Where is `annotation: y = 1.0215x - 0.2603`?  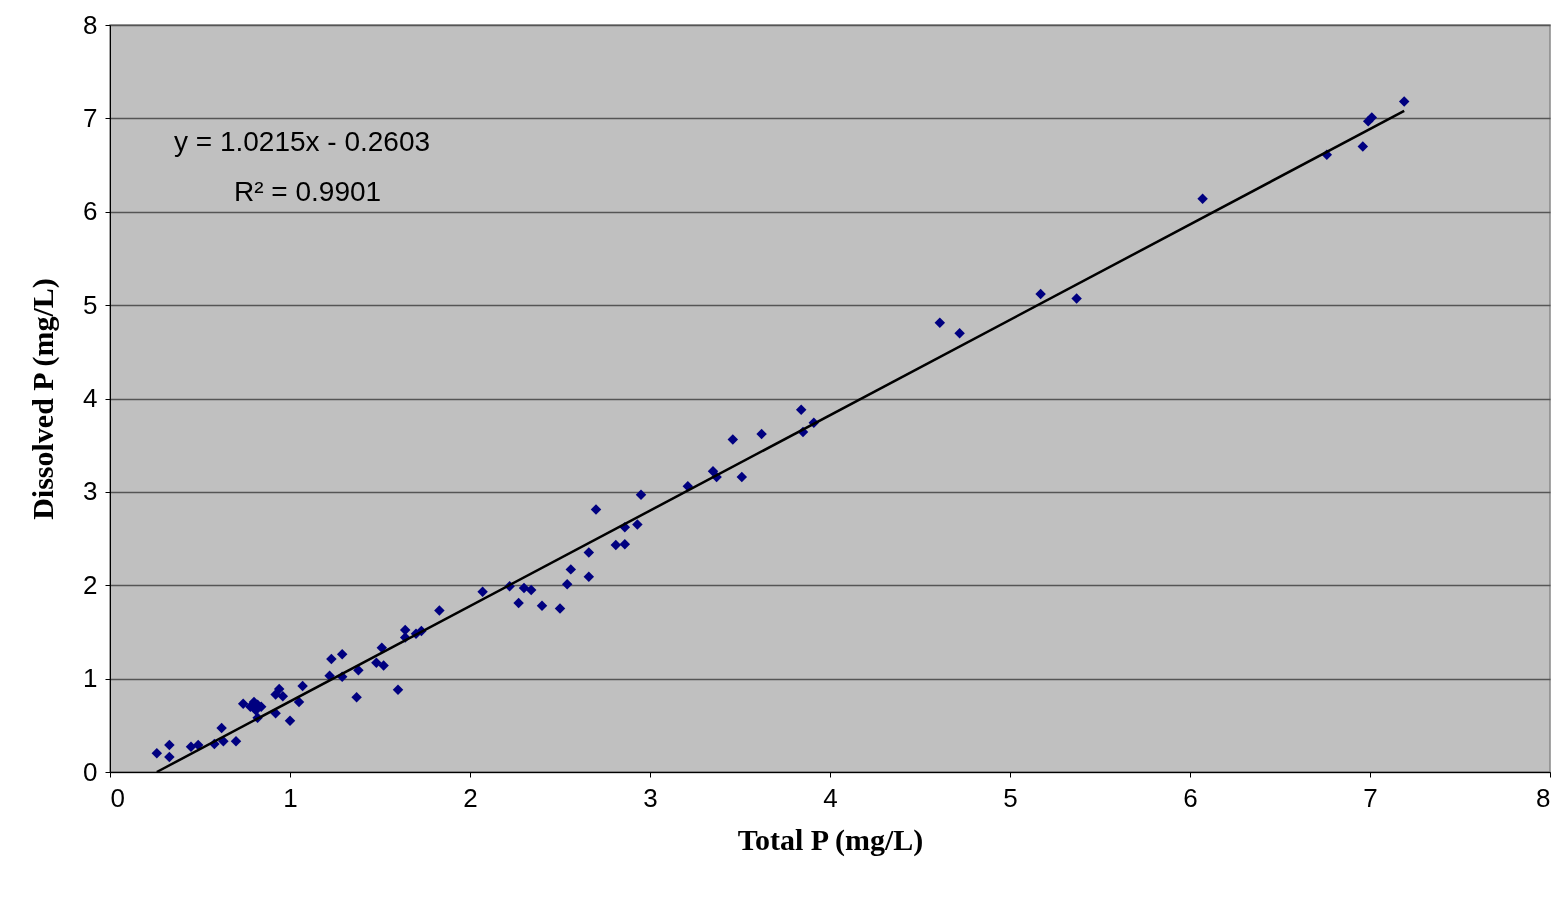 annotation: y = 1.0215x - 0.2603 is located at coordinates (302, 141).